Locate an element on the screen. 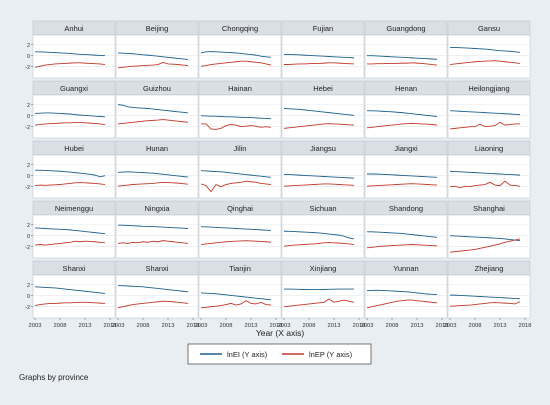  panel-title: Gansu is located at coordinates (489, 28).